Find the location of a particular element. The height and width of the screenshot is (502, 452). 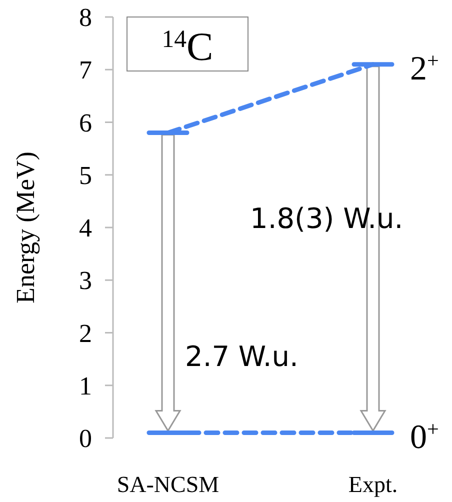

series-label: 0$^{+}$ is located at coordinates (424, 436).